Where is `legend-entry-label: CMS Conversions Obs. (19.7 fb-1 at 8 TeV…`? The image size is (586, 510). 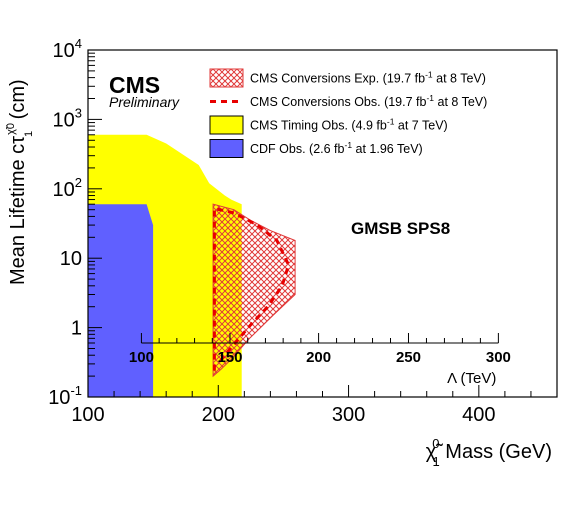
legend-entry-label: CMS Conversions Obs. (19.7 fb-1 at 8 TeV… is located at coordinates (368, 101).